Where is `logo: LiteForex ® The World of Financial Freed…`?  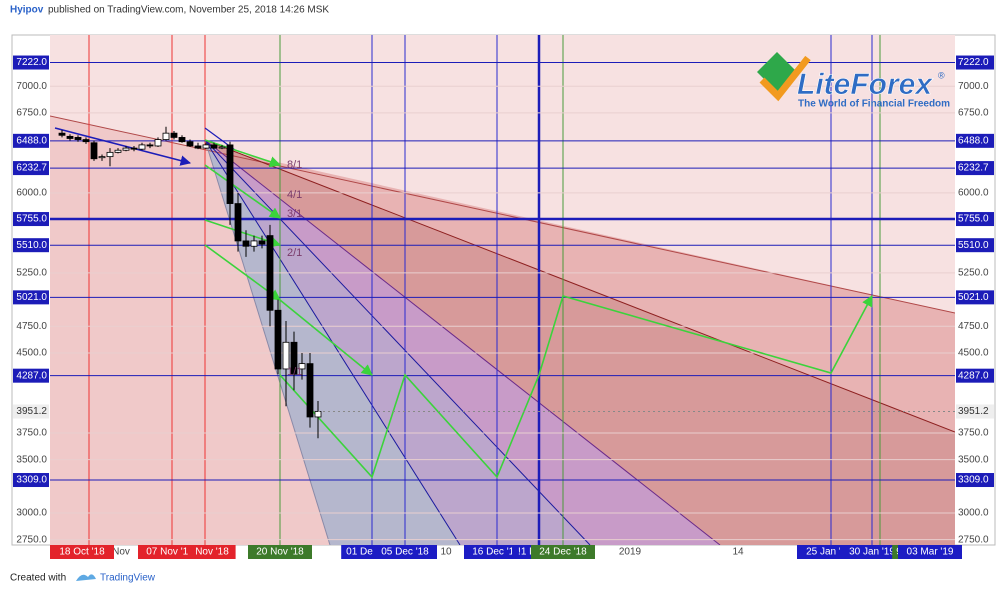
logo: LiteForex ® The World of Financial Freed… is located at coordinates (853, 81).